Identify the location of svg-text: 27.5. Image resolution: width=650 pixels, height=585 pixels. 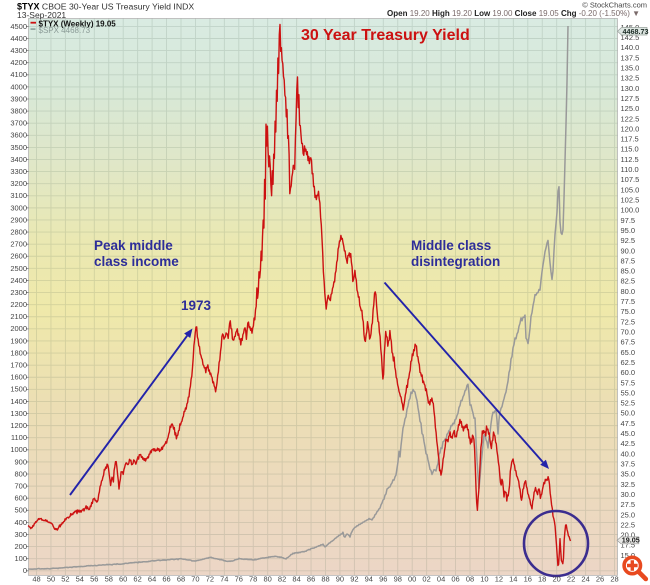
(628, 504).